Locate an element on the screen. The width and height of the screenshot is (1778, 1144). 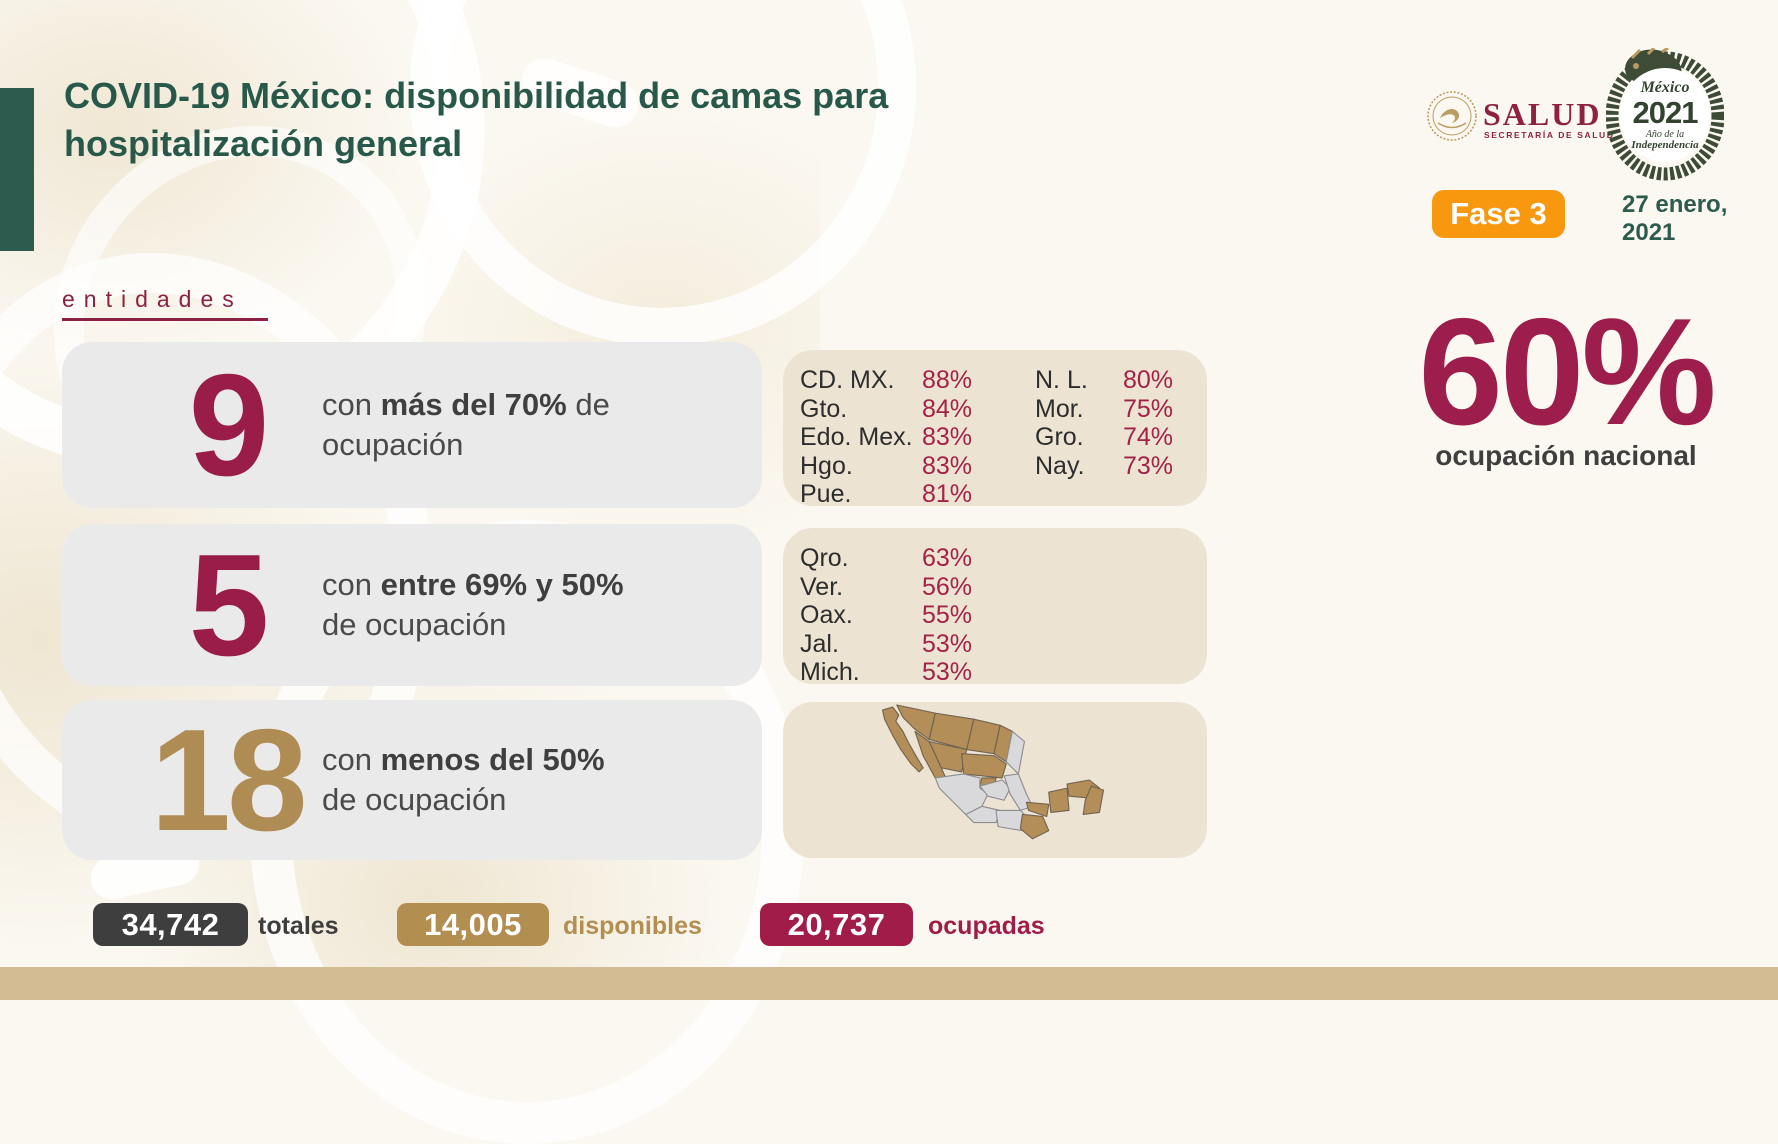
mx2021-mexico: México is located at coordinates (1665, 87).